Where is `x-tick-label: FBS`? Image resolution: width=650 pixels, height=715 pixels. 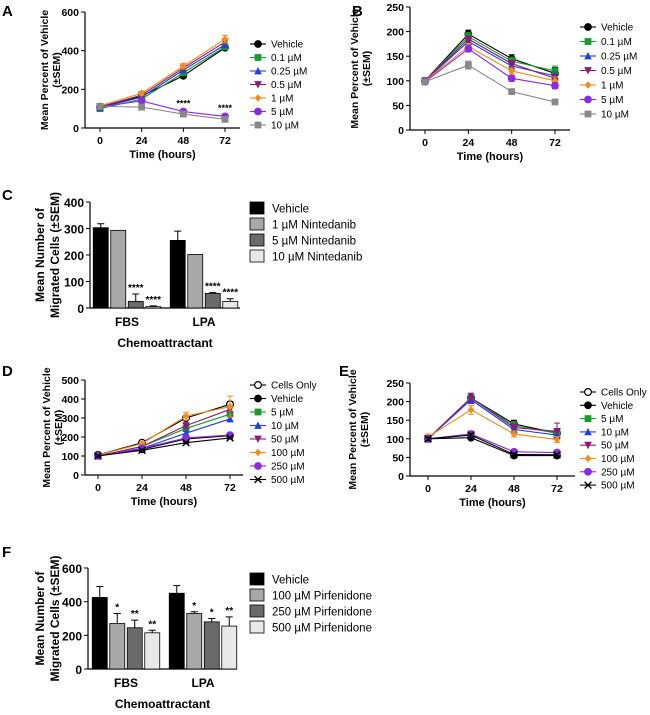 x-tick-label: FBS is located at coordinates (126, 683).